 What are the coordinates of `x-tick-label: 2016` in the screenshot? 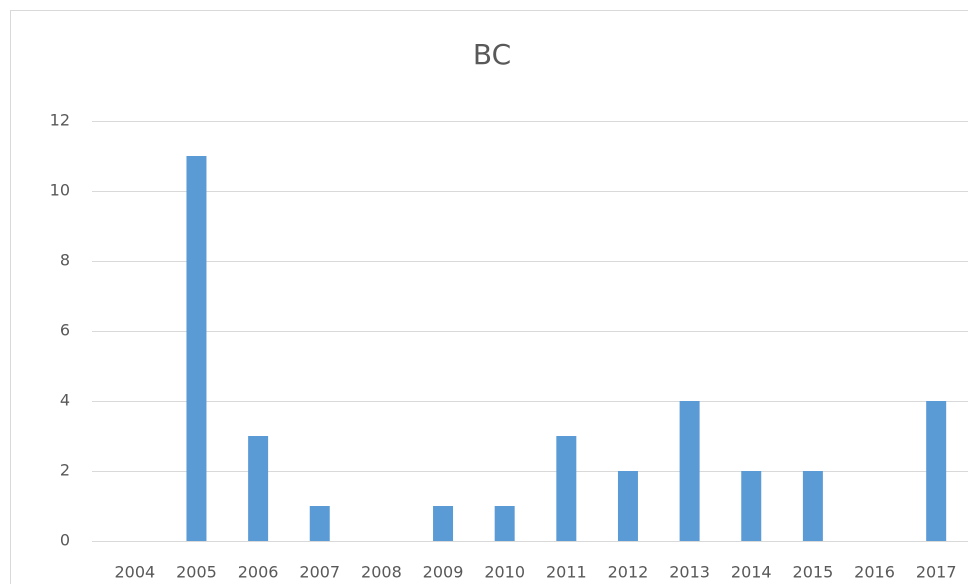 It's located at (874, 572).